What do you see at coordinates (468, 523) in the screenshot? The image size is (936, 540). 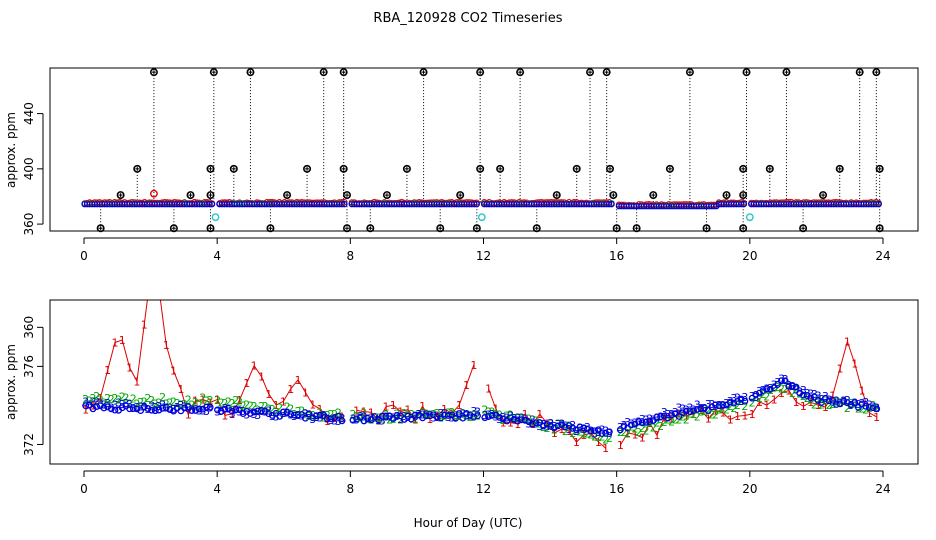 I see `x-axis-label: Hour of Day (UTC)` at bounding box center [468, 523].